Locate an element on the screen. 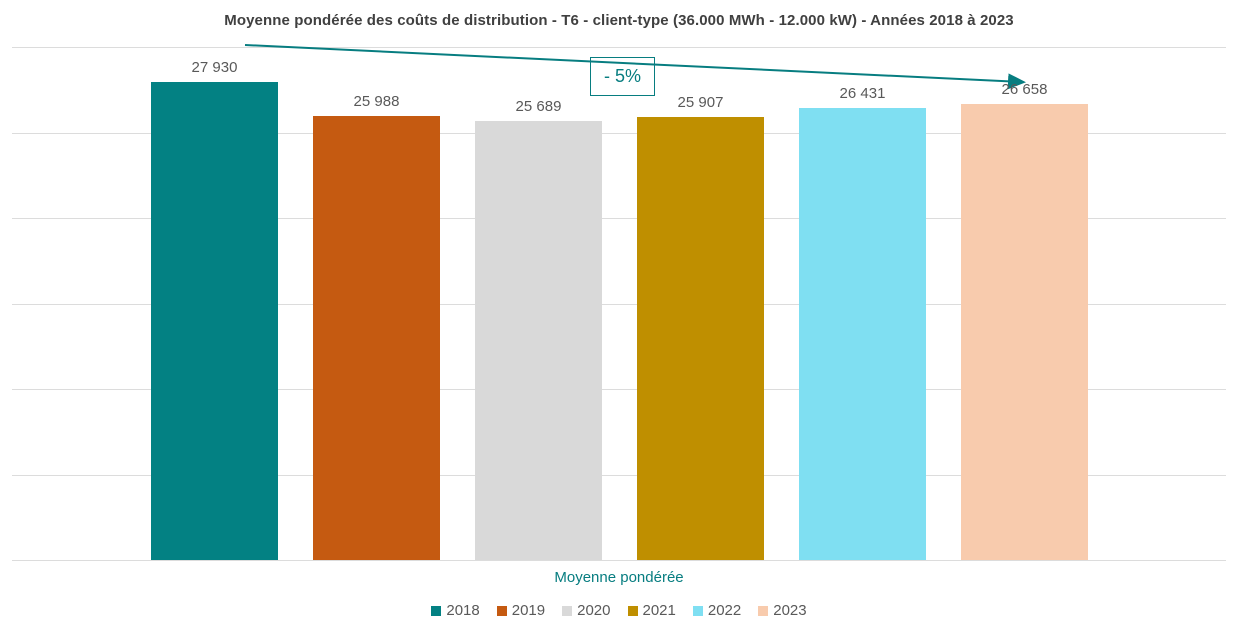  legend-label: 2019 is located at coordinates (528, 610).